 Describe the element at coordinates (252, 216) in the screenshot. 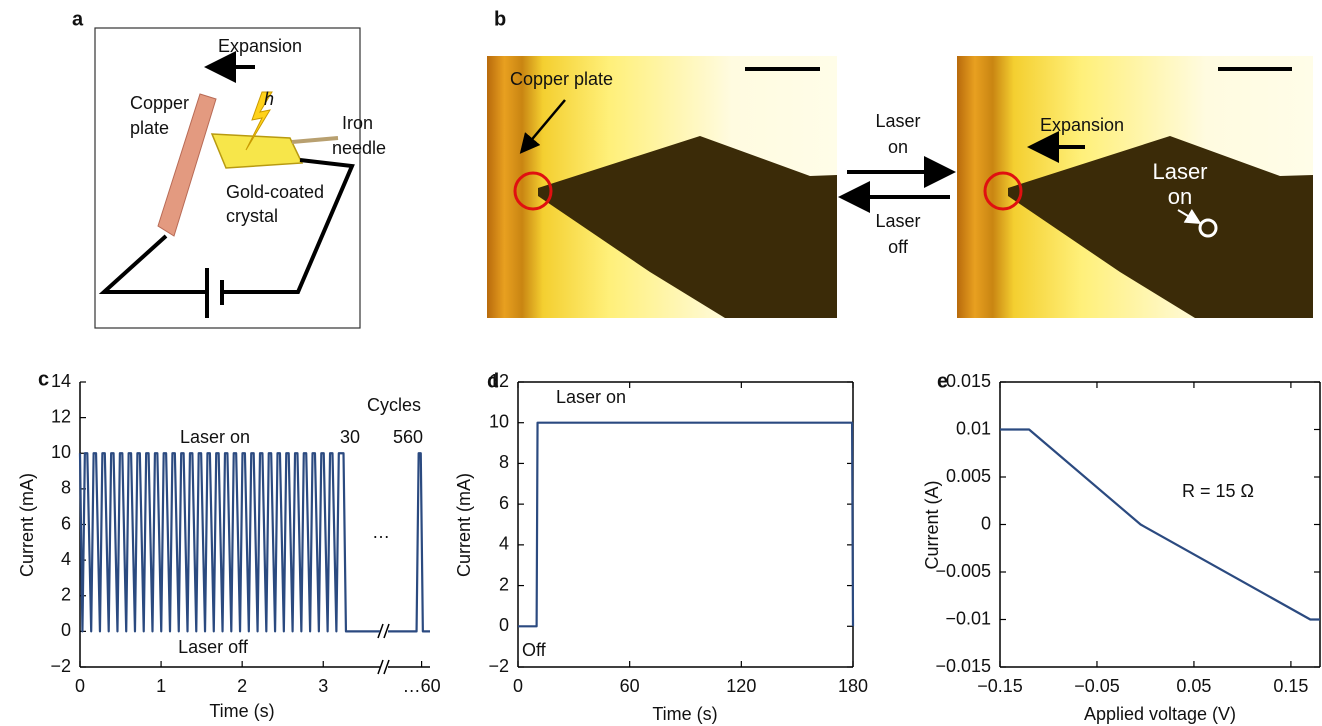

I see `annotation: crystal` at that location.